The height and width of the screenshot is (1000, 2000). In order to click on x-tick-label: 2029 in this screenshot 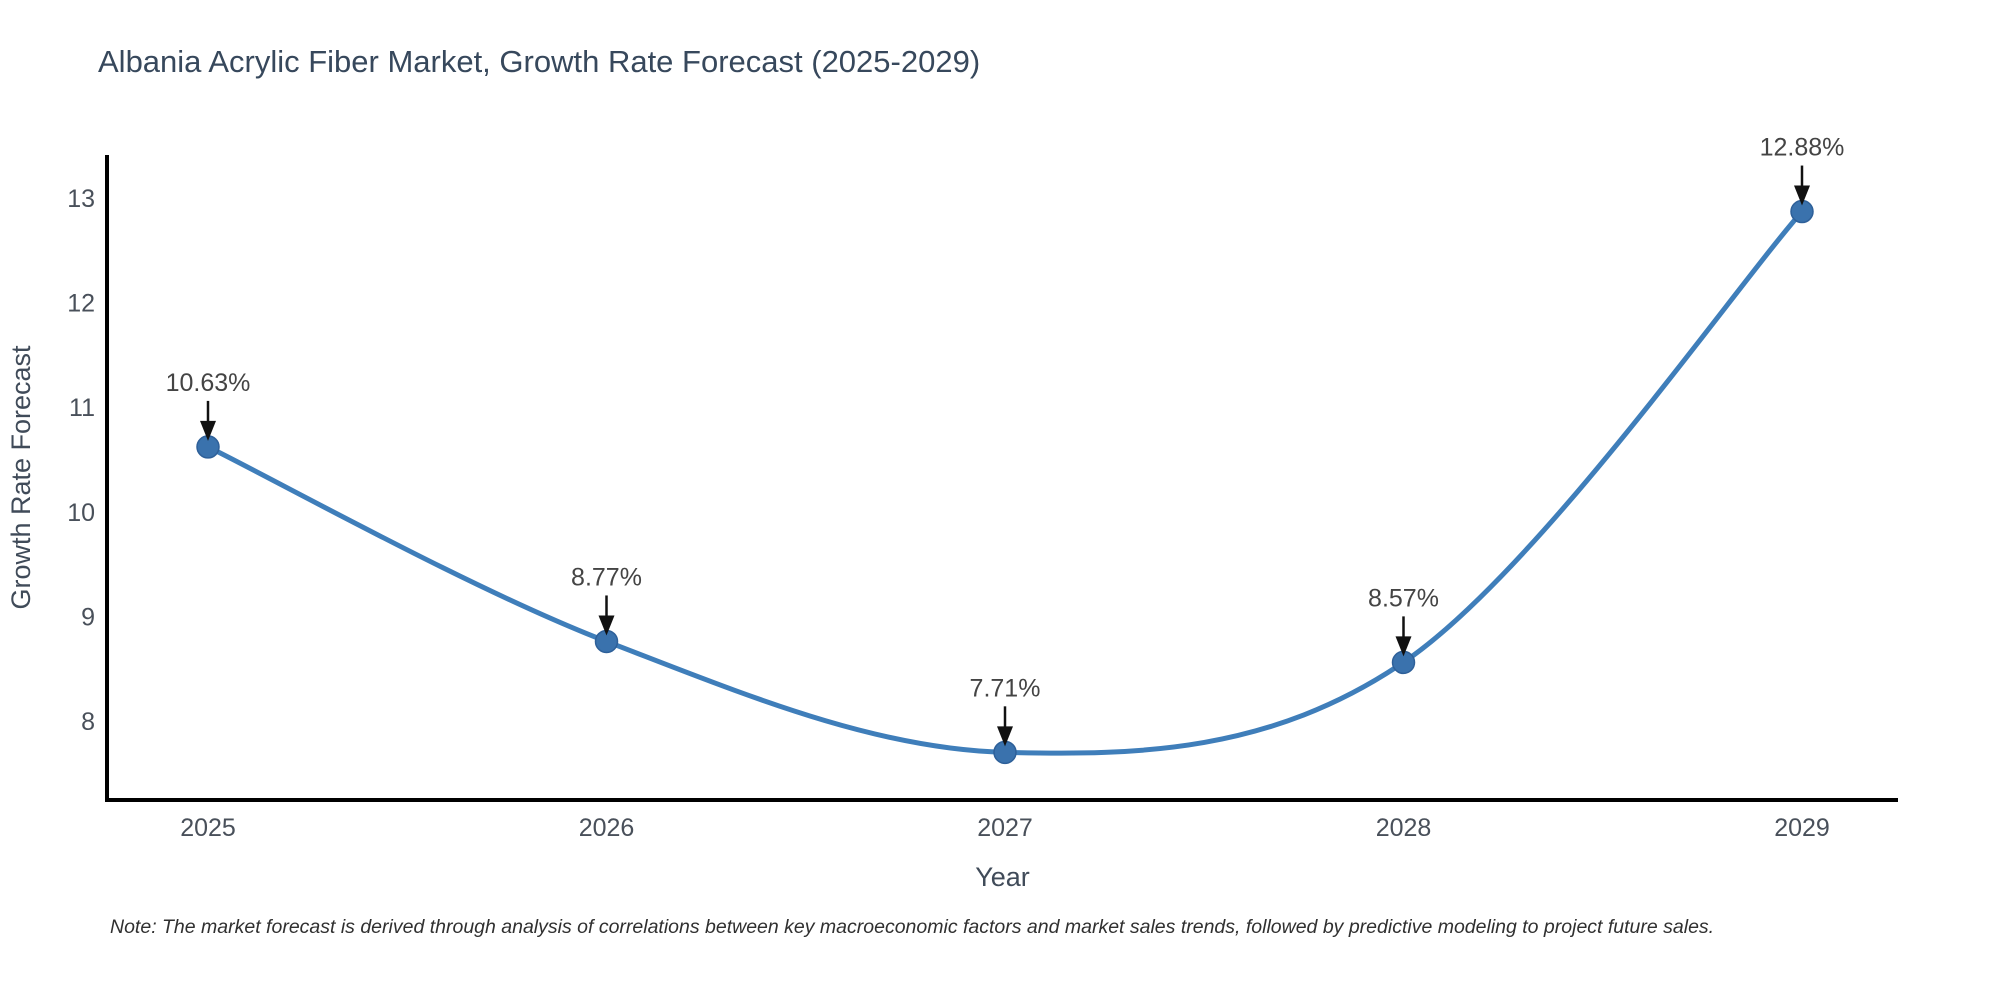, I will do `click(1802, 828)`.